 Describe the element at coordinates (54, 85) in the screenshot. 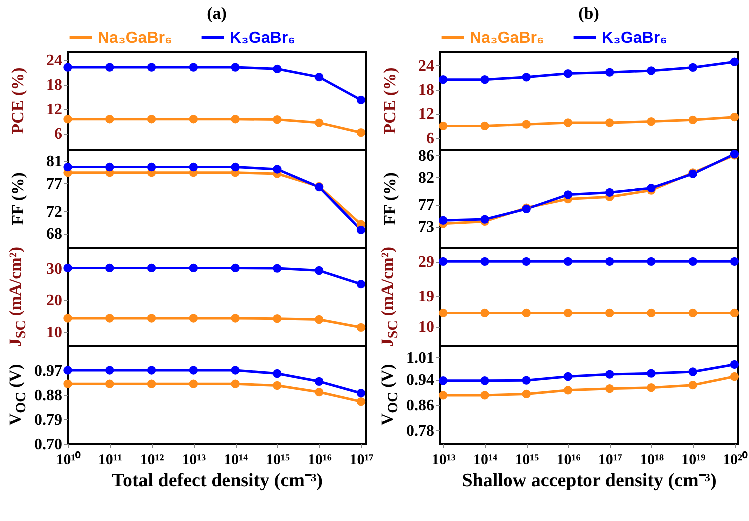

I see `y-tick-label: 18` at that location.